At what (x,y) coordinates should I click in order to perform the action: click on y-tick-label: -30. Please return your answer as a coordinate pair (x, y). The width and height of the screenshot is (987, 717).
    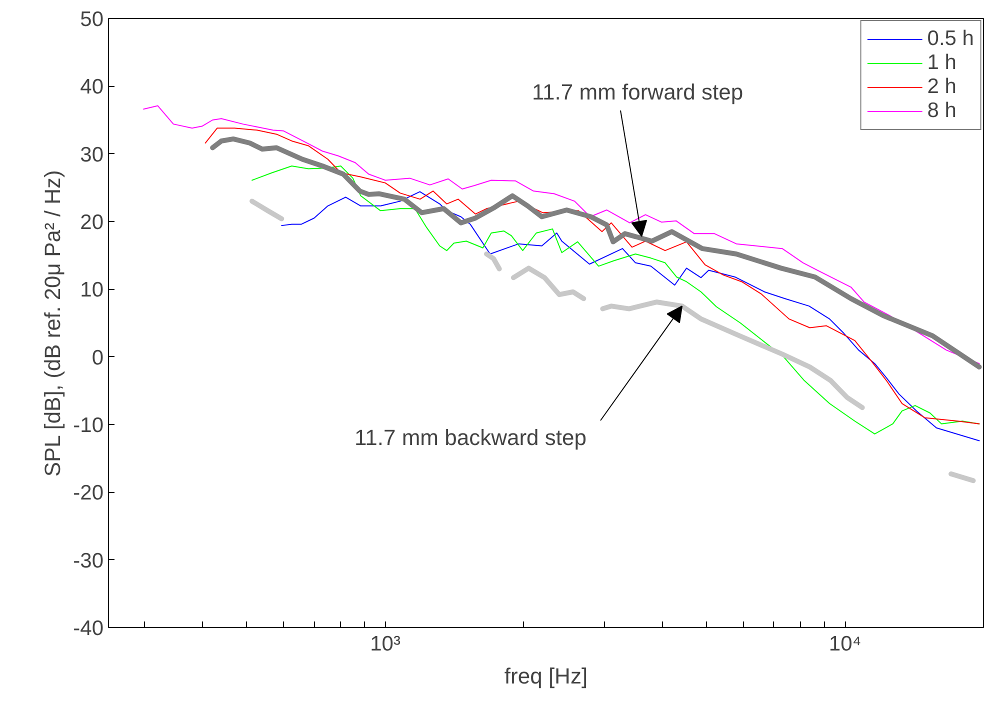
    Looking at the image, I should click on (88, 560).